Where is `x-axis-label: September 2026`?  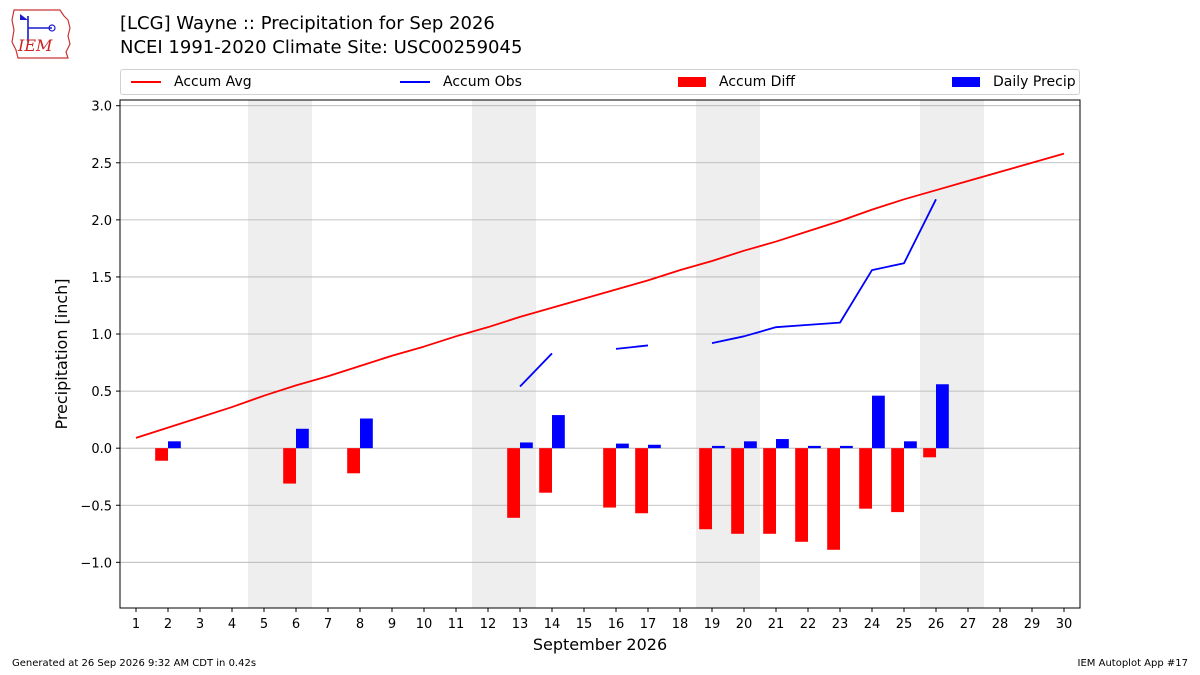 x-axis-label: September 2026 is located at coordinates (600, 644).